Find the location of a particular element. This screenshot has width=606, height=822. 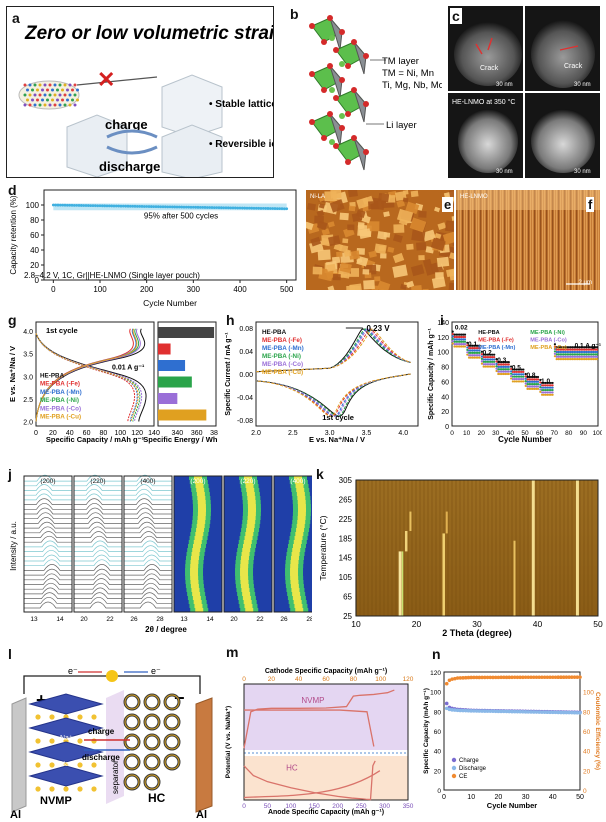

right-tick-label: 40 is located at coordinates (587, 752).